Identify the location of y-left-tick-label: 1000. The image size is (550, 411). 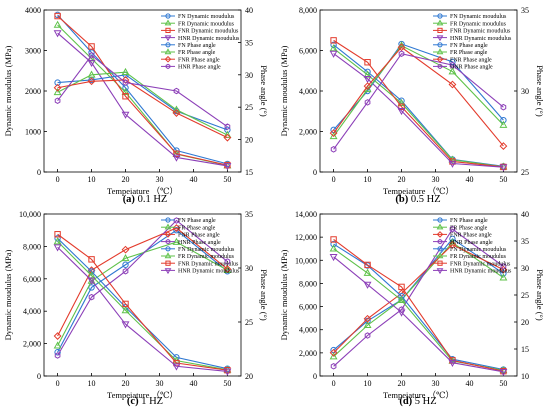
(33, 132).